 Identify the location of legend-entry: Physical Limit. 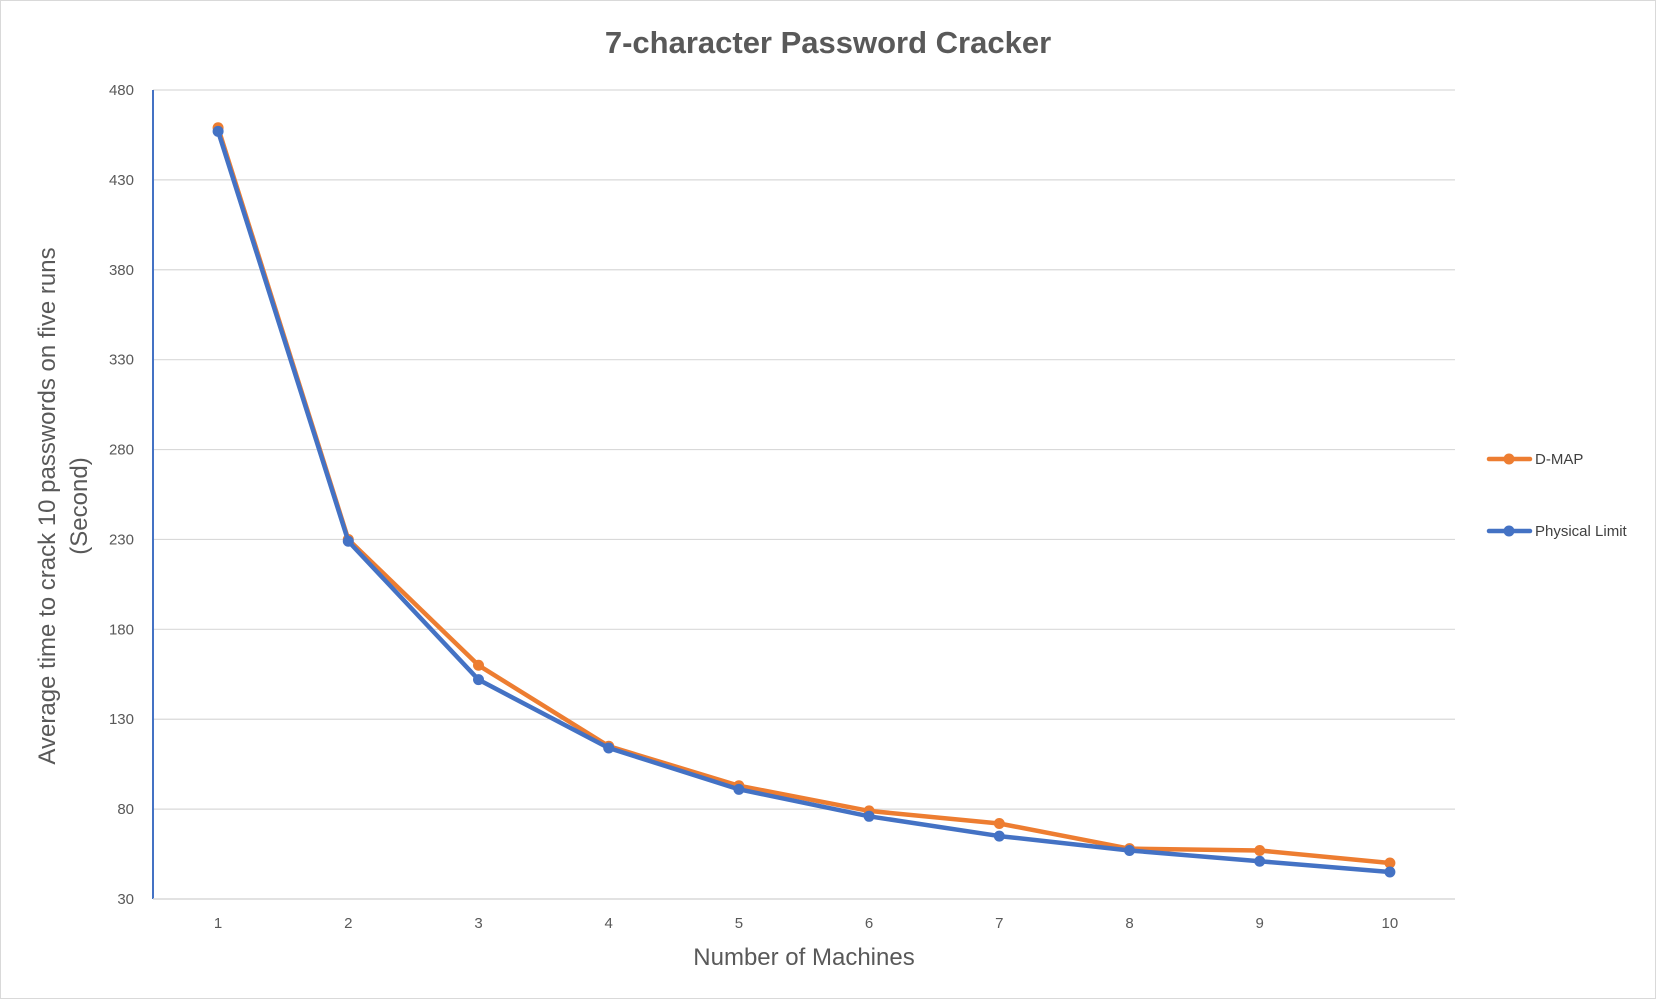
(1557, 531).